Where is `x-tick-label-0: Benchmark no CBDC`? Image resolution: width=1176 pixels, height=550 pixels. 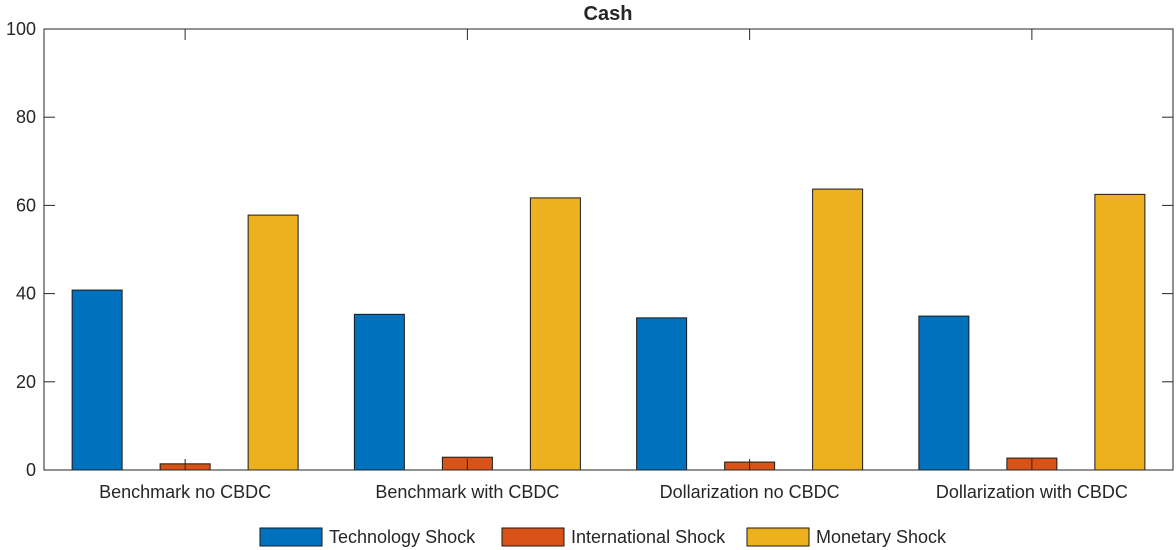
x-tick-label-0: Benchmark no CBDC is located at coordinates (185, 492).